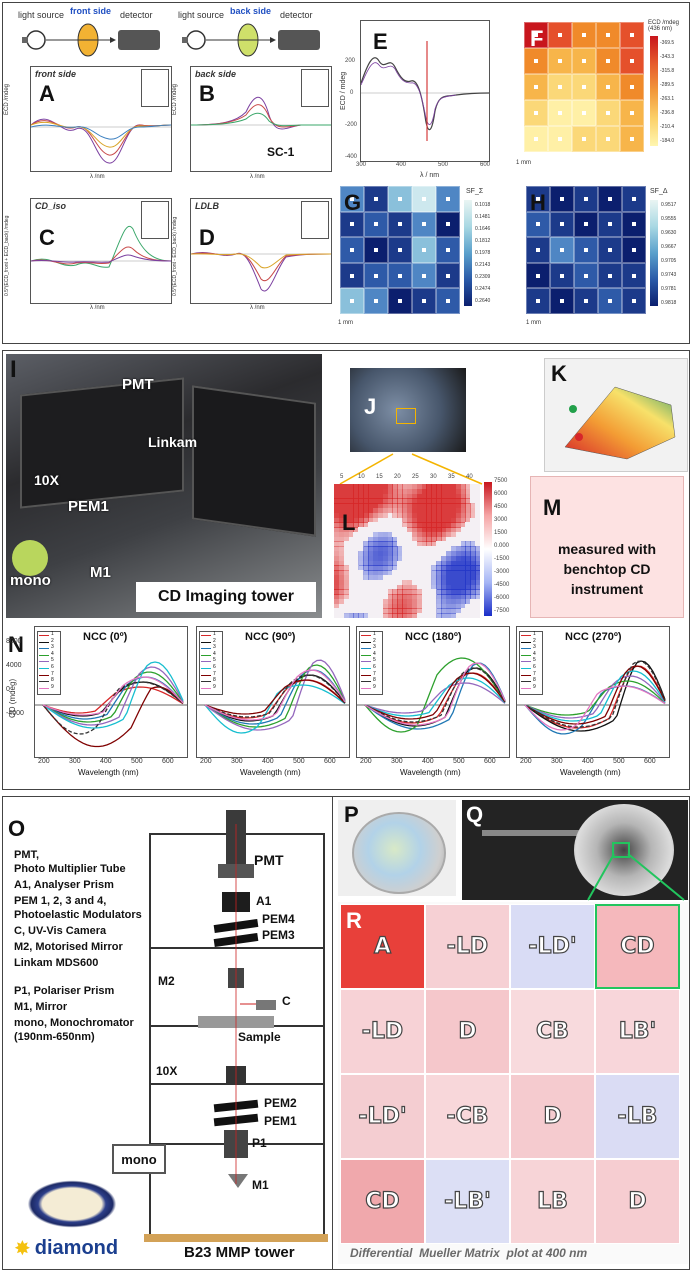 The image size is (692, 1273). What do you see at coordinates (366, 675) in the screenshot?
I see `n-legend-swatch` at bounding box center [366, 675].